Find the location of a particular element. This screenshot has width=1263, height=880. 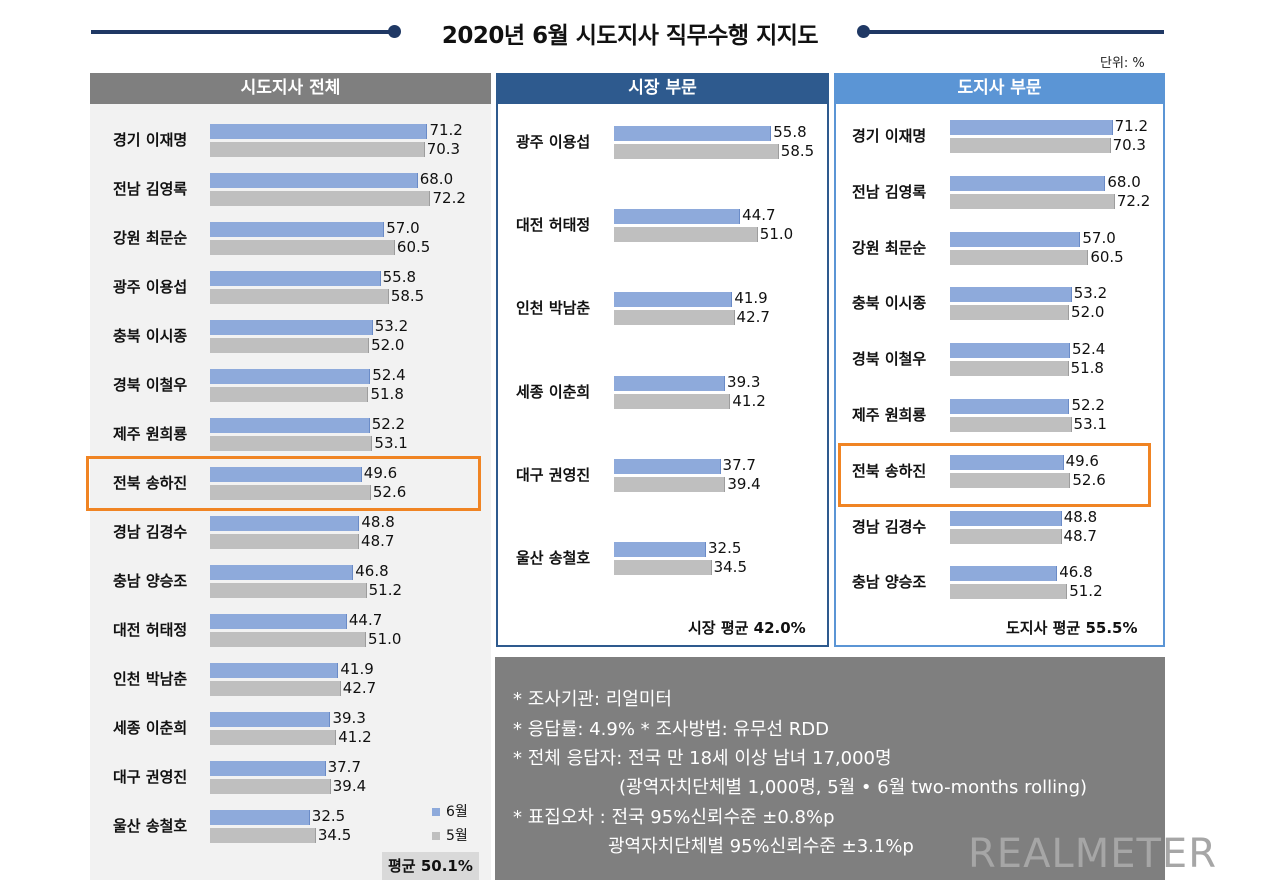

panel-mayor-average: 시장 평균 42.0% is located at coordinates (747, 628).